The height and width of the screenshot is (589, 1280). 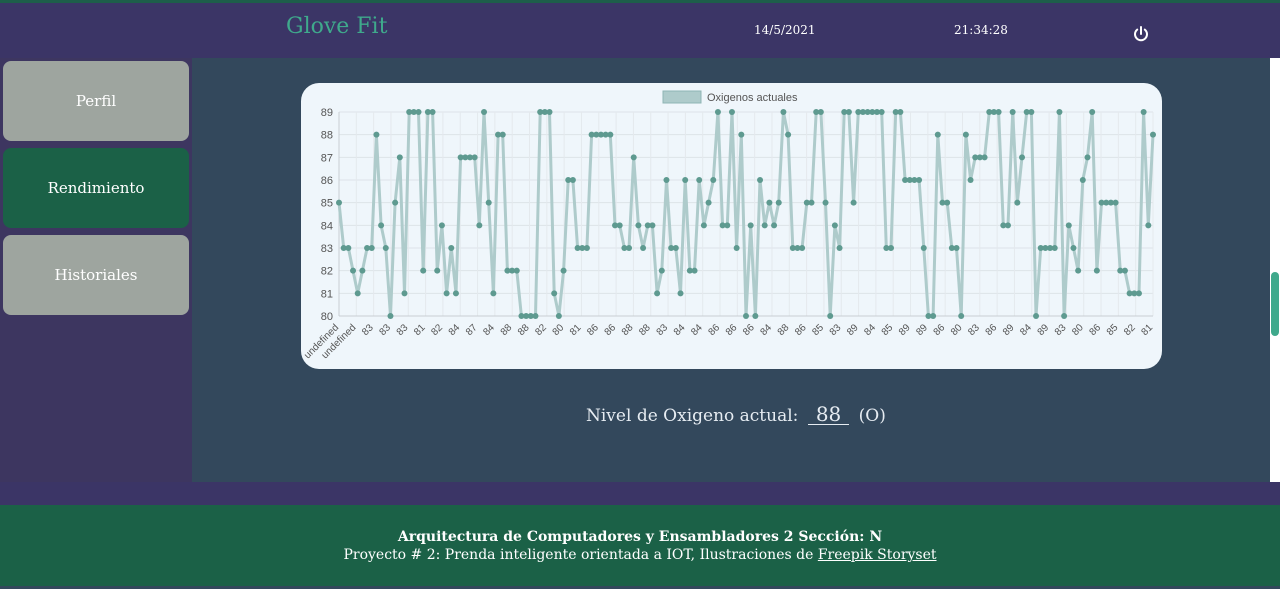 I want to click on sidebar: Perfil Rendimiento Historiales, so click(x=96, y=270).